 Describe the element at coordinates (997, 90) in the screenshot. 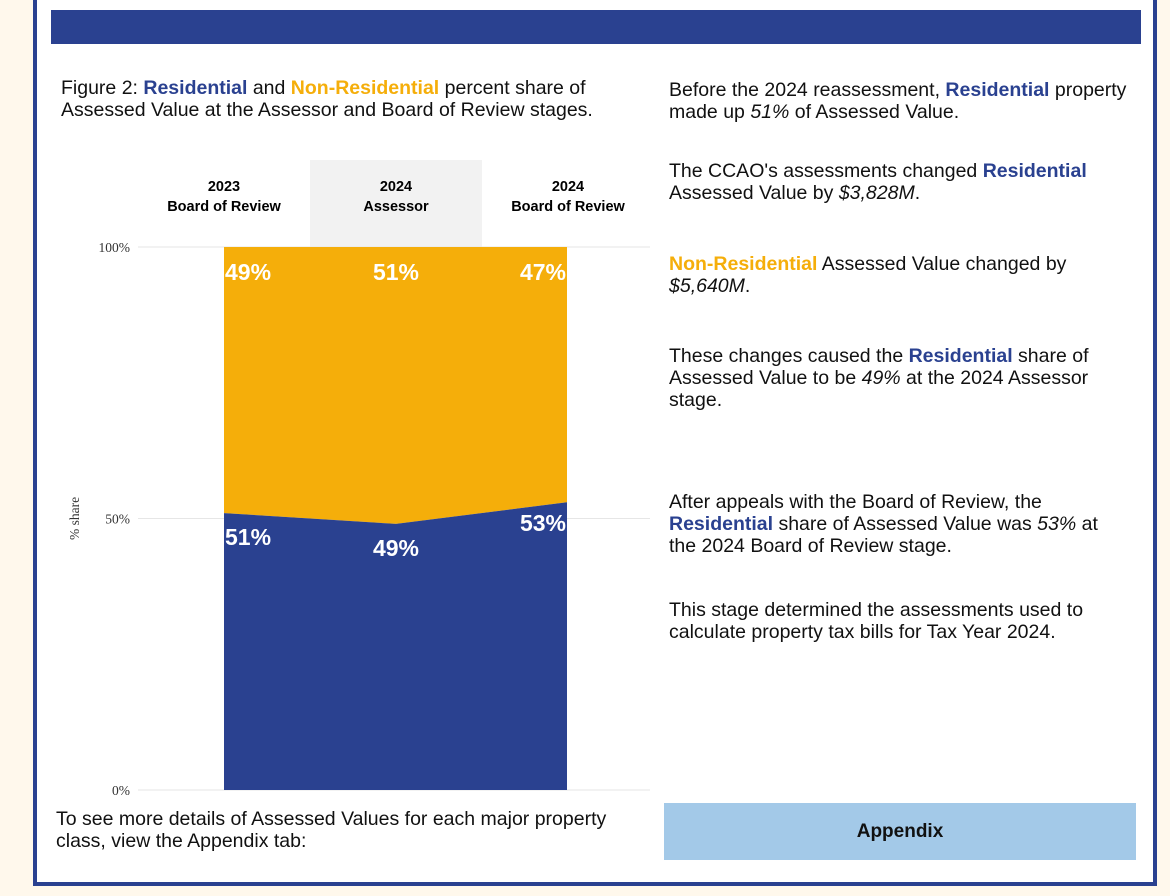

I see `p1-residential: Residential` at that location.